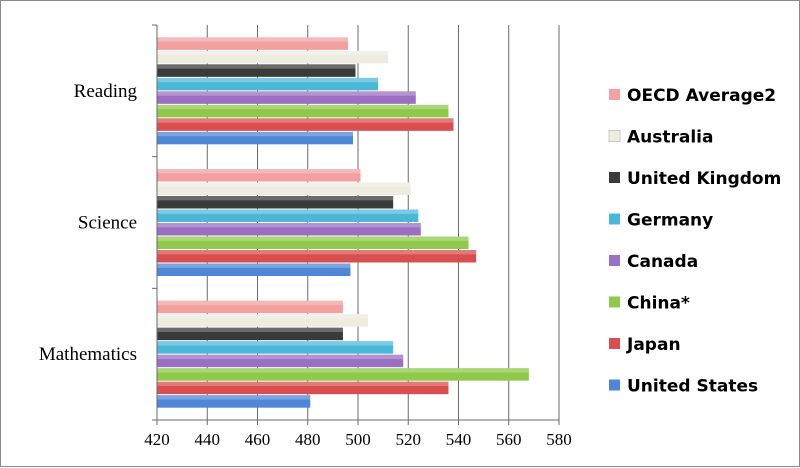 The height and width of the screenshot is (468, 800). What do you see at coordinates (263, 320) in the screenshot?
I see `bar-mathematics-australia` at bounding box center [263, 320].